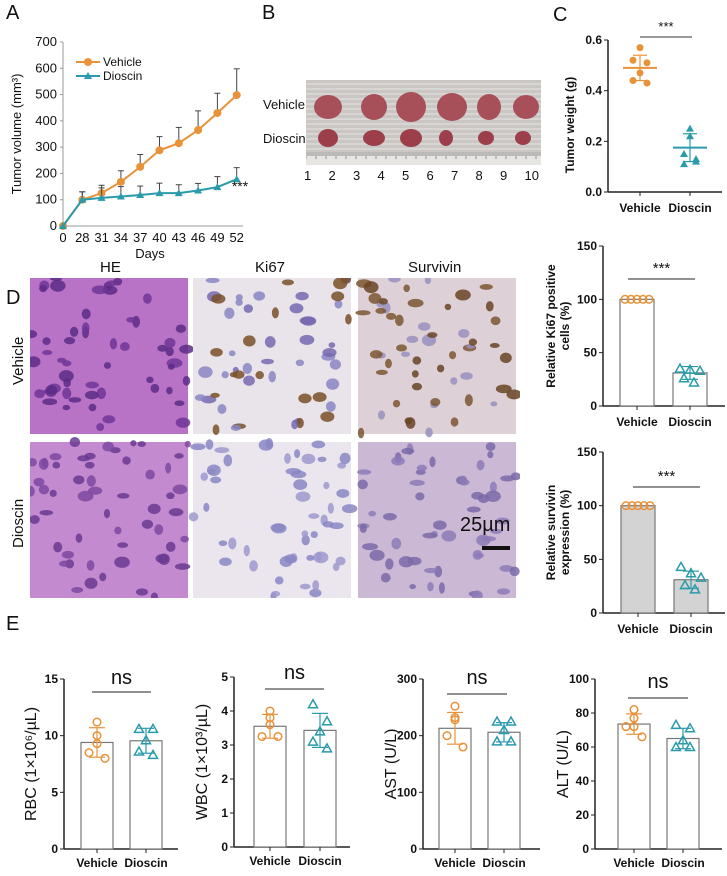 The image size is (727, 876). Describe the element at coordinates (406, 175) in the screenshot. I see `ruler-number: 5` at that location.